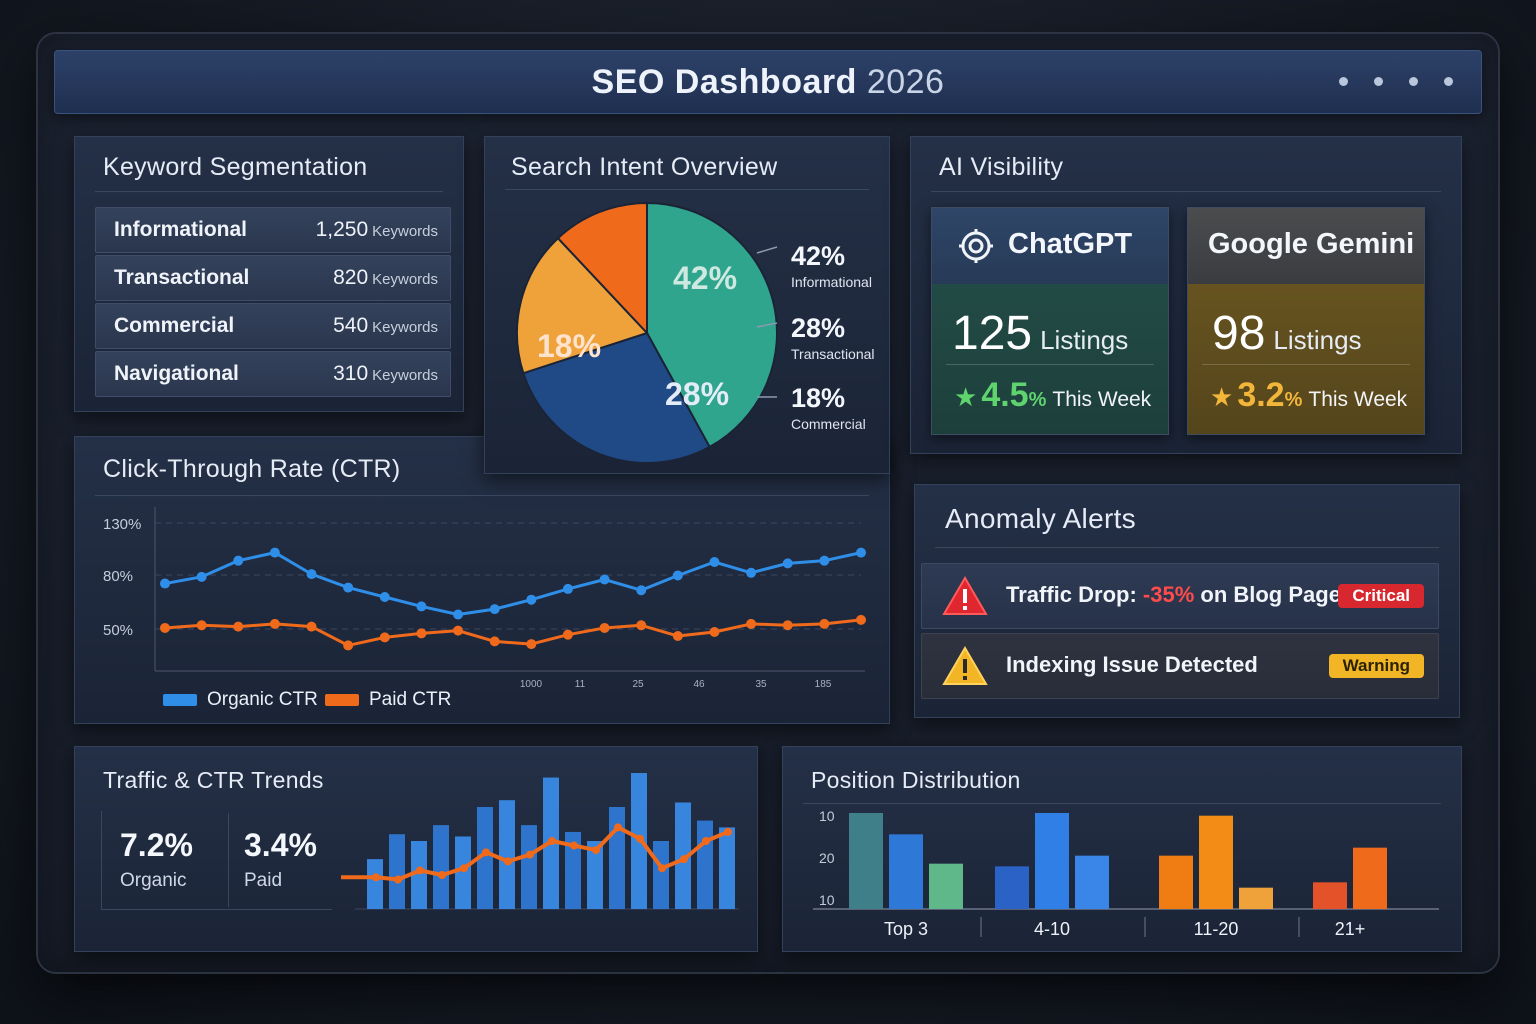  What do you see at coordinates (1070, 244) in the screenshot?
I see `card-name: ChatGPT` at bounding box center [1070, 244].